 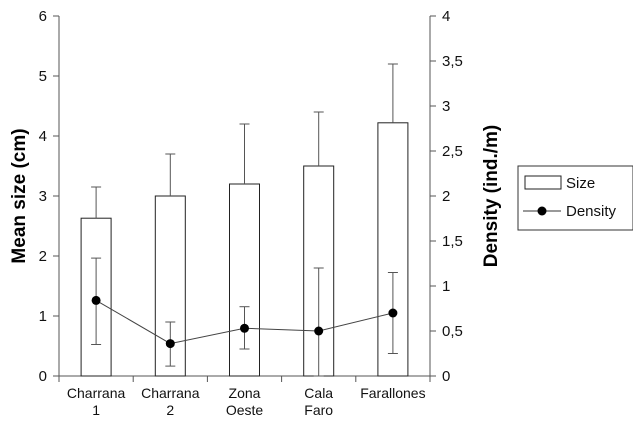 I want to click on y-tick-label: 4, so click(x=43, y=136).